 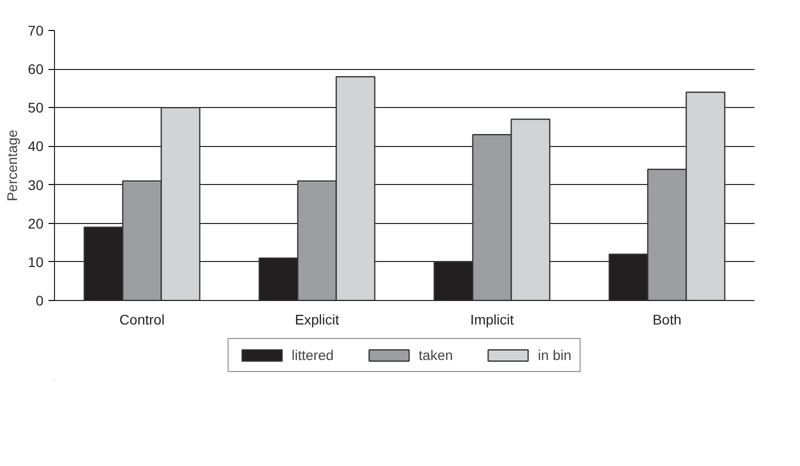 What do you see at coordinates (142, 320) in the screenshot?
I see `x-tick-label: Control` at bounding box center [142, 320].